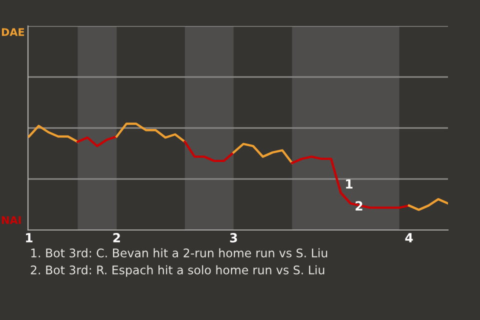 The height and width of the screenshot is (320, 480). I want to click on x-tick-label: 4, so click(409, 237).